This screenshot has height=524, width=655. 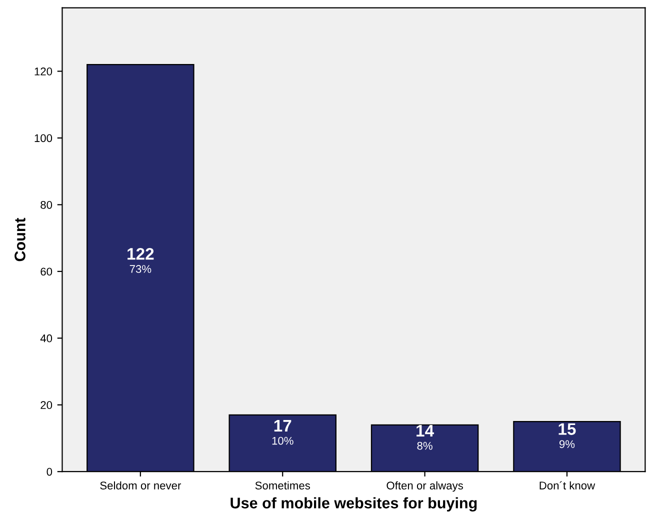 What do you see at coordinates (43, 72) in the screenshot?
I see `y-tick-label: 120` at bounding box center [43, 72].